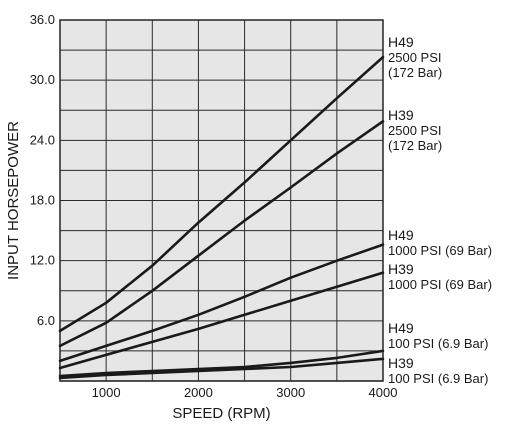  Describe the element at coordinates (221, 413) in the screenshot. I see `x-axis-label: SPEED (RPM)` at that location.